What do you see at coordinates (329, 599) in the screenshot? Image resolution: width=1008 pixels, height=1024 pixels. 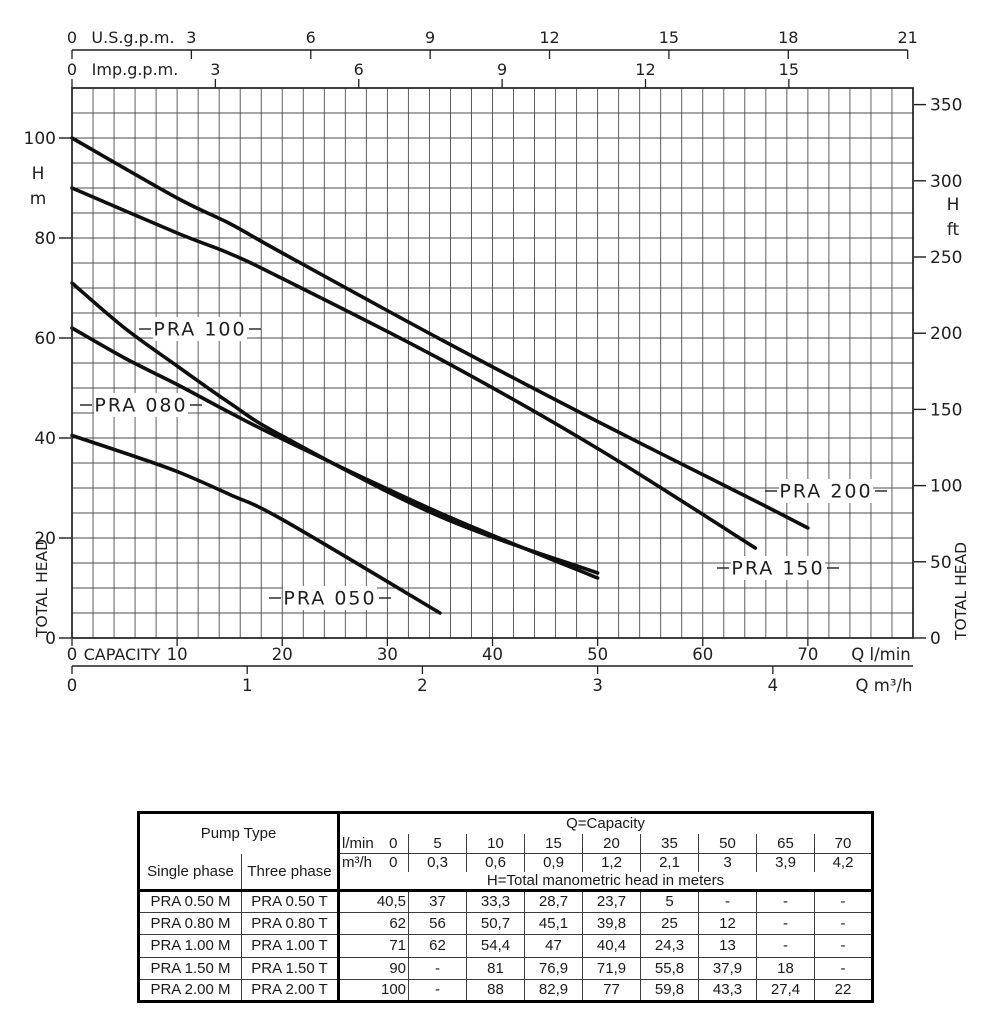 I see `curve-label-pra-050: PRA 050` at bounding box center [329, 599].